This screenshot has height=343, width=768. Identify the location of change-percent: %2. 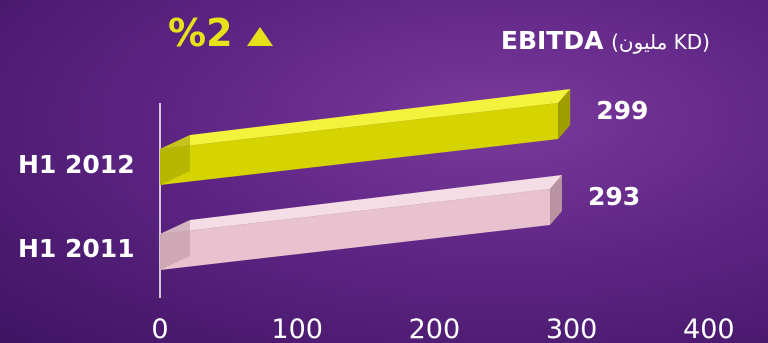
(200, 33).